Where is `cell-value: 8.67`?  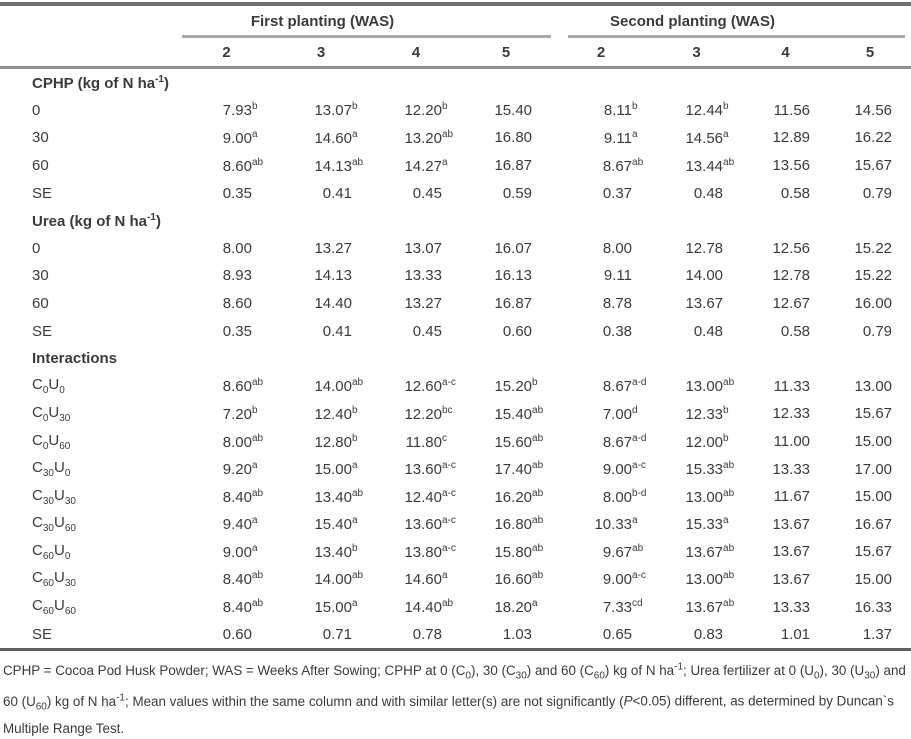 cell-value: 8.67 is located at coordinates (617, 387).